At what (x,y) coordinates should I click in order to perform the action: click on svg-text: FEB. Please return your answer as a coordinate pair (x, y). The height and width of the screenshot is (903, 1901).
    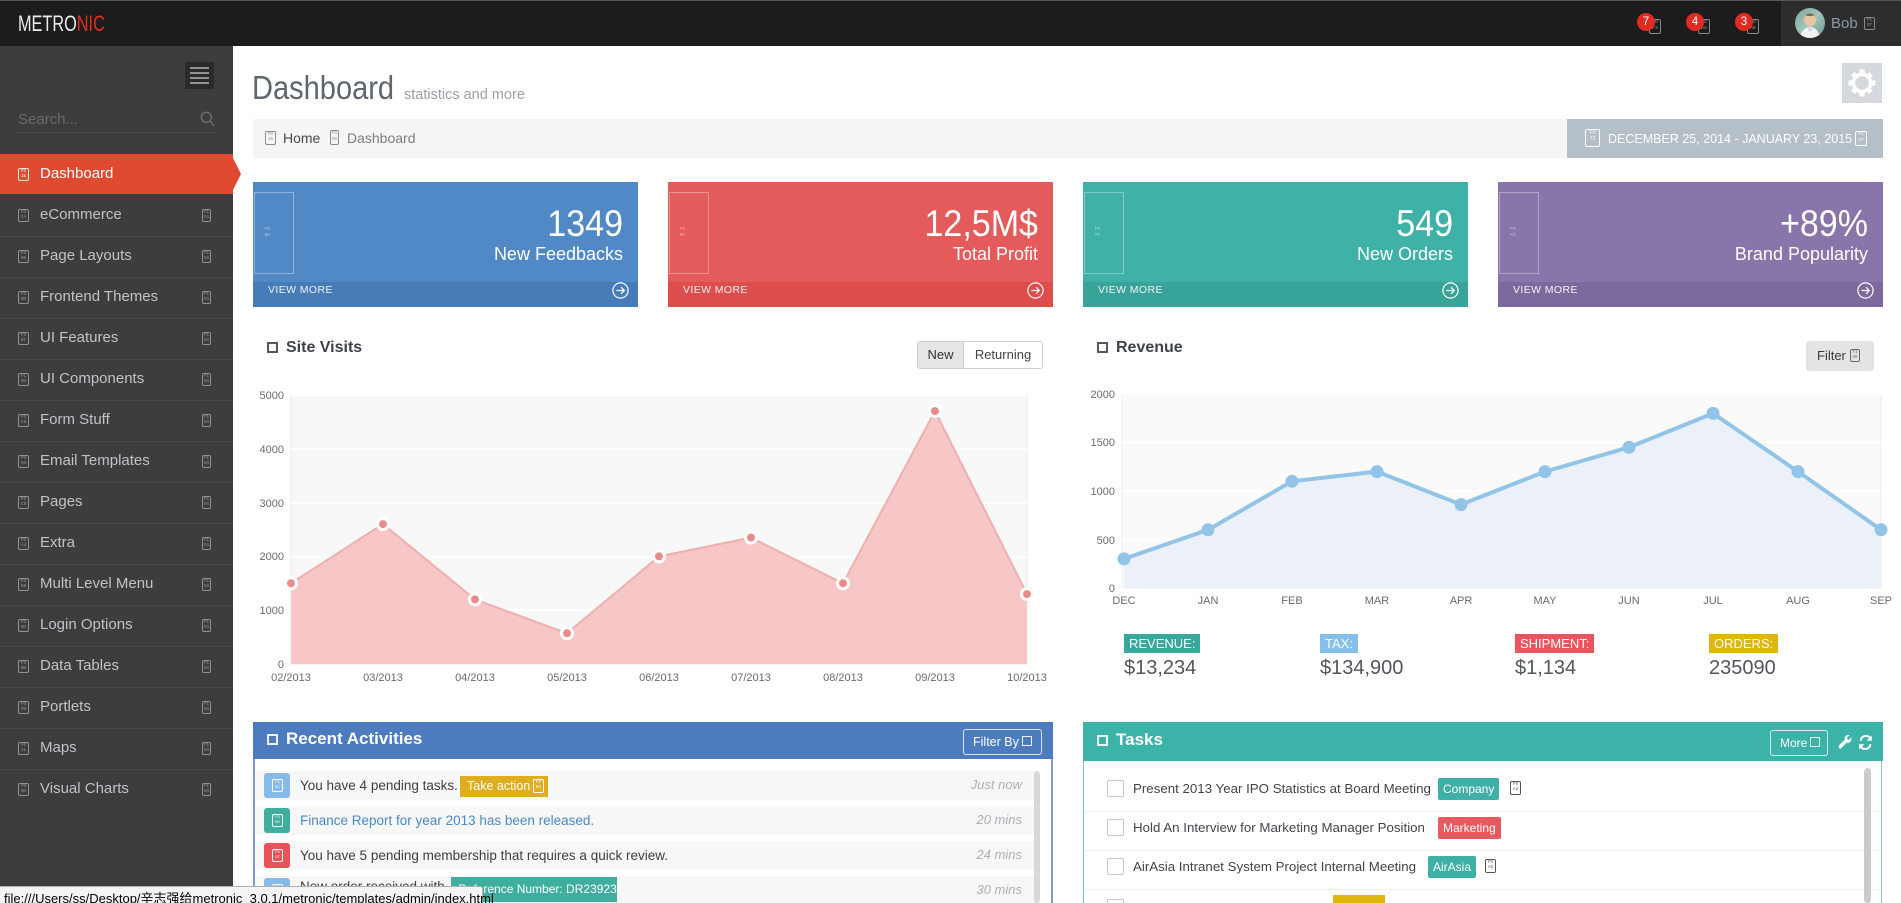
    Looking at the image, I should click on (1291, 601).